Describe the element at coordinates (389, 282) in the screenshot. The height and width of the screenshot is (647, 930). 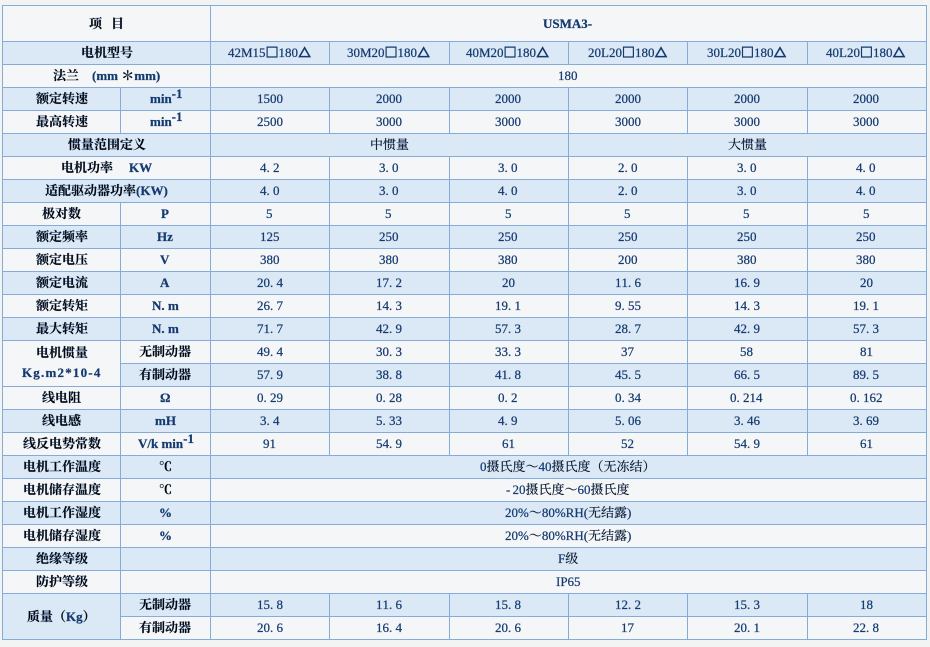
I see `svg-text: 17.2` at that location.